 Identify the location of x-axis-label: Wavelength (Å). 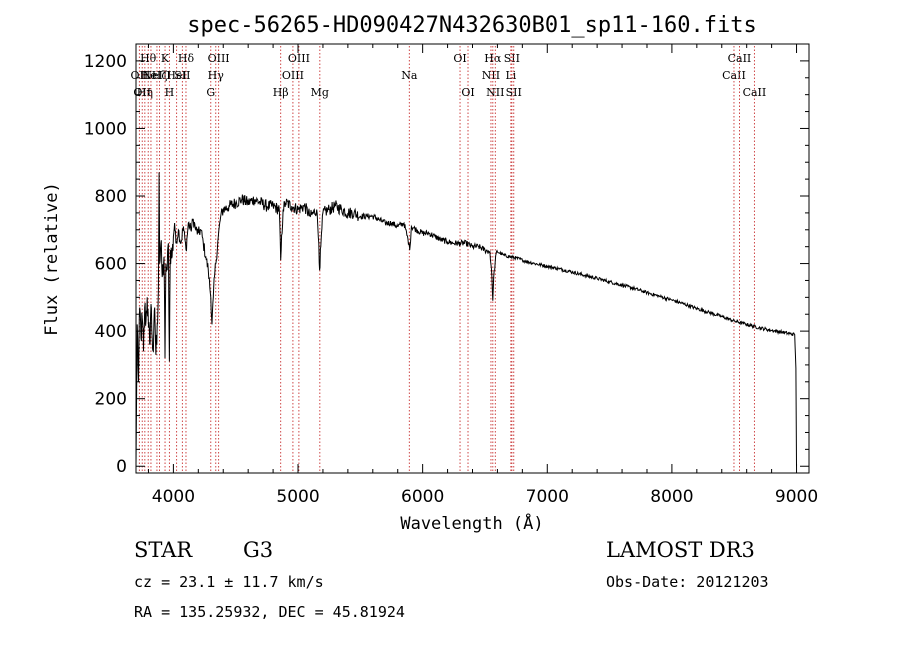
(471, 523).